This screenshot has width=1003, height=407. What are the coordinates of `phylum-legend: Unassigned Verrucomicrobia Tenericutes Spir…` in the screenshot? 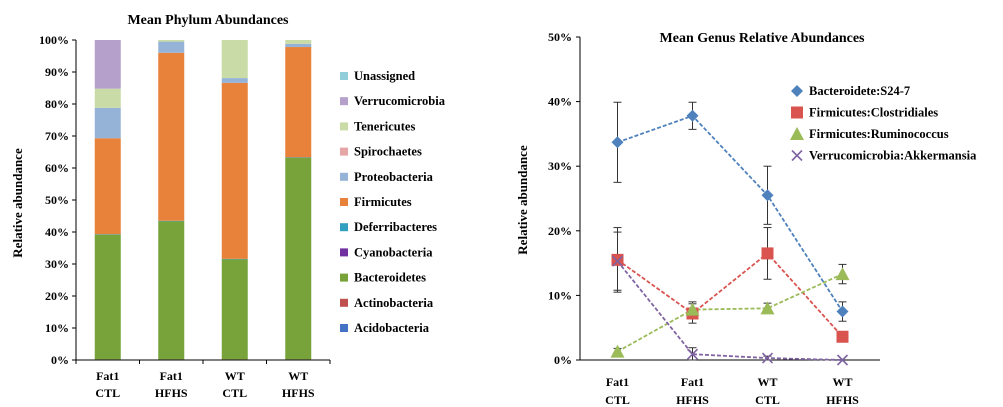 It's located at (393, 202).